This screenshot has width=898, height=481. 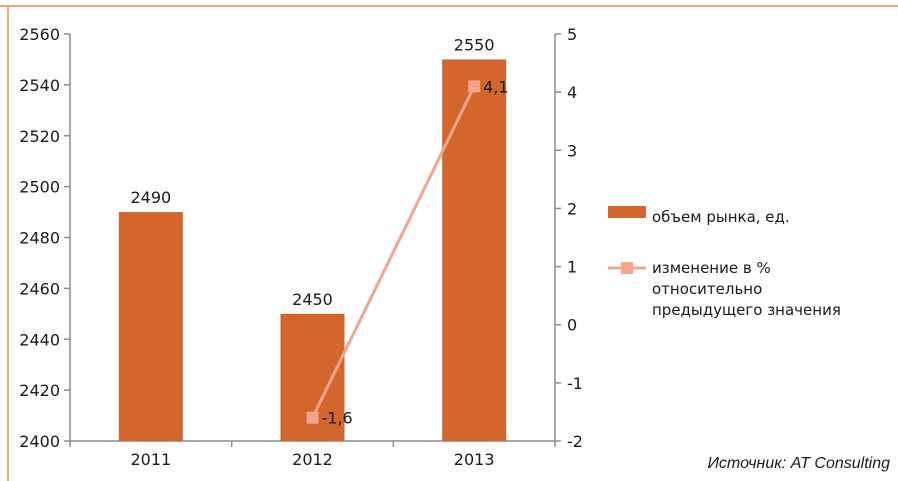 What do you see at coordinates (572, 267) in the screenshot?
I see `y-right-tick-label: 1` at bounding box center [572, 267].